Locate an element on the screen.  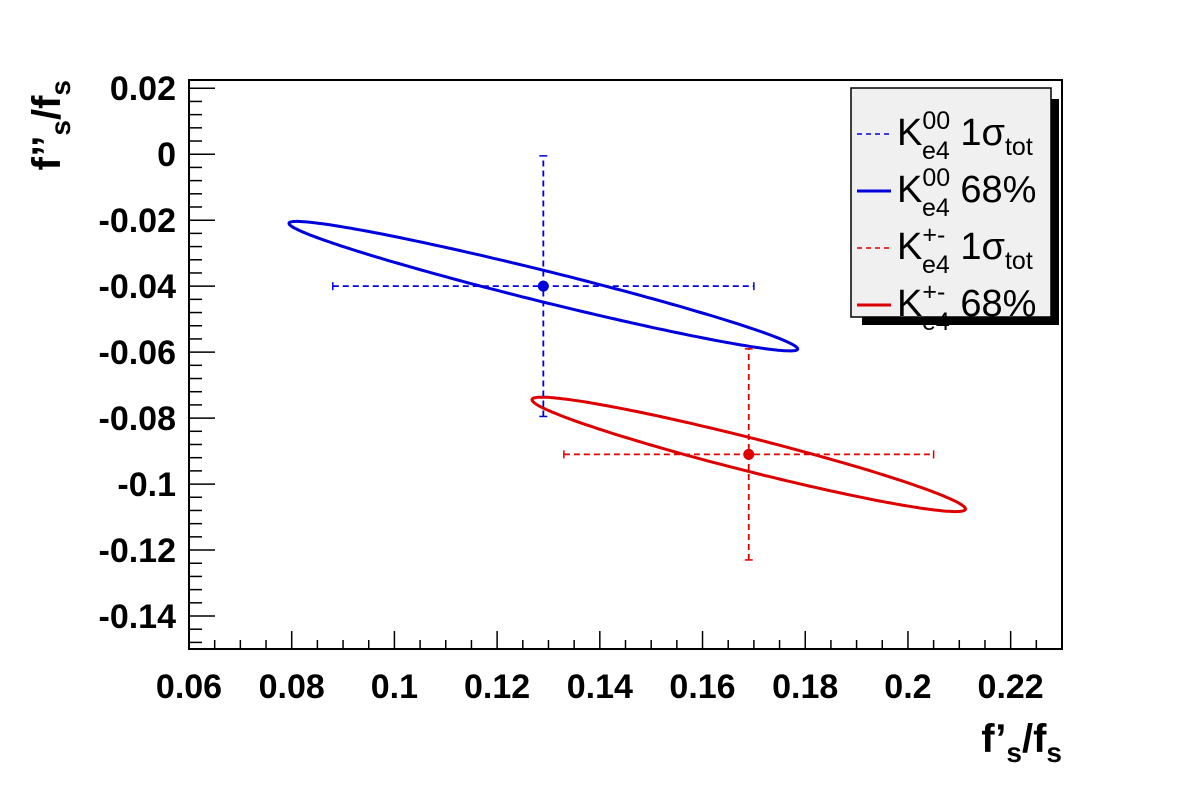
y-axis-title: f’’s/fs is located at coordinates (50, 125).